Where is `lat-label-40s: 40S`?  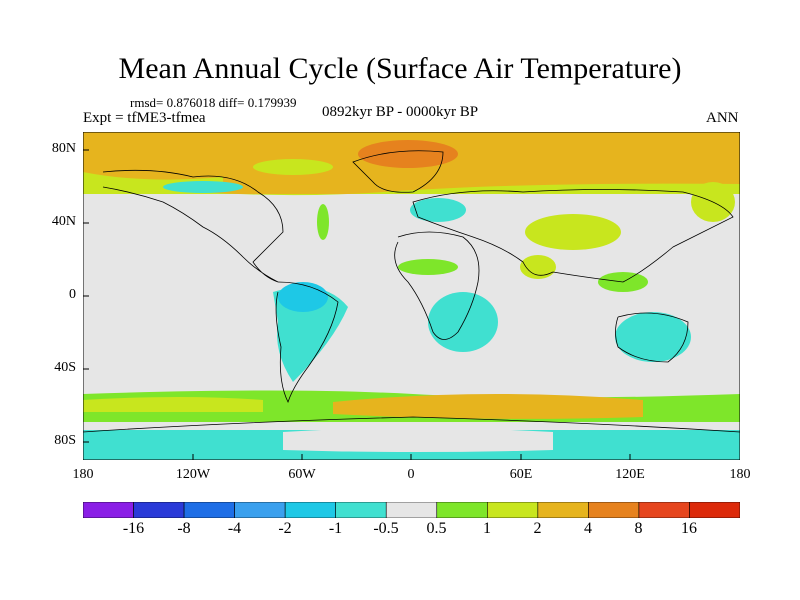 lat-label-40s: 40S is located at coordinates (65, 367).